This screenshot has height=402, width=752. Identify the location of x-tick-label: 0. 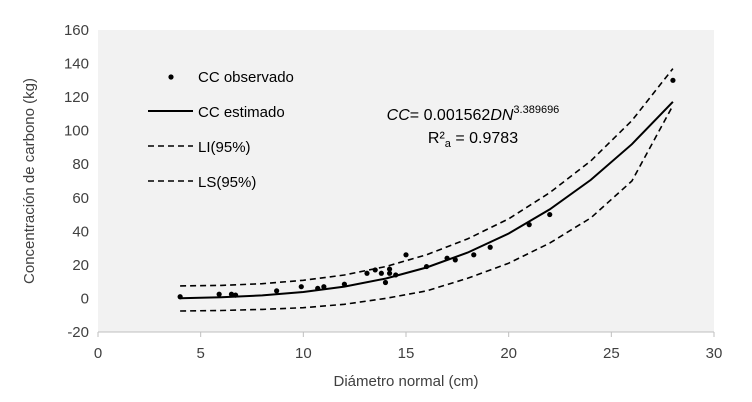
(98, 353).